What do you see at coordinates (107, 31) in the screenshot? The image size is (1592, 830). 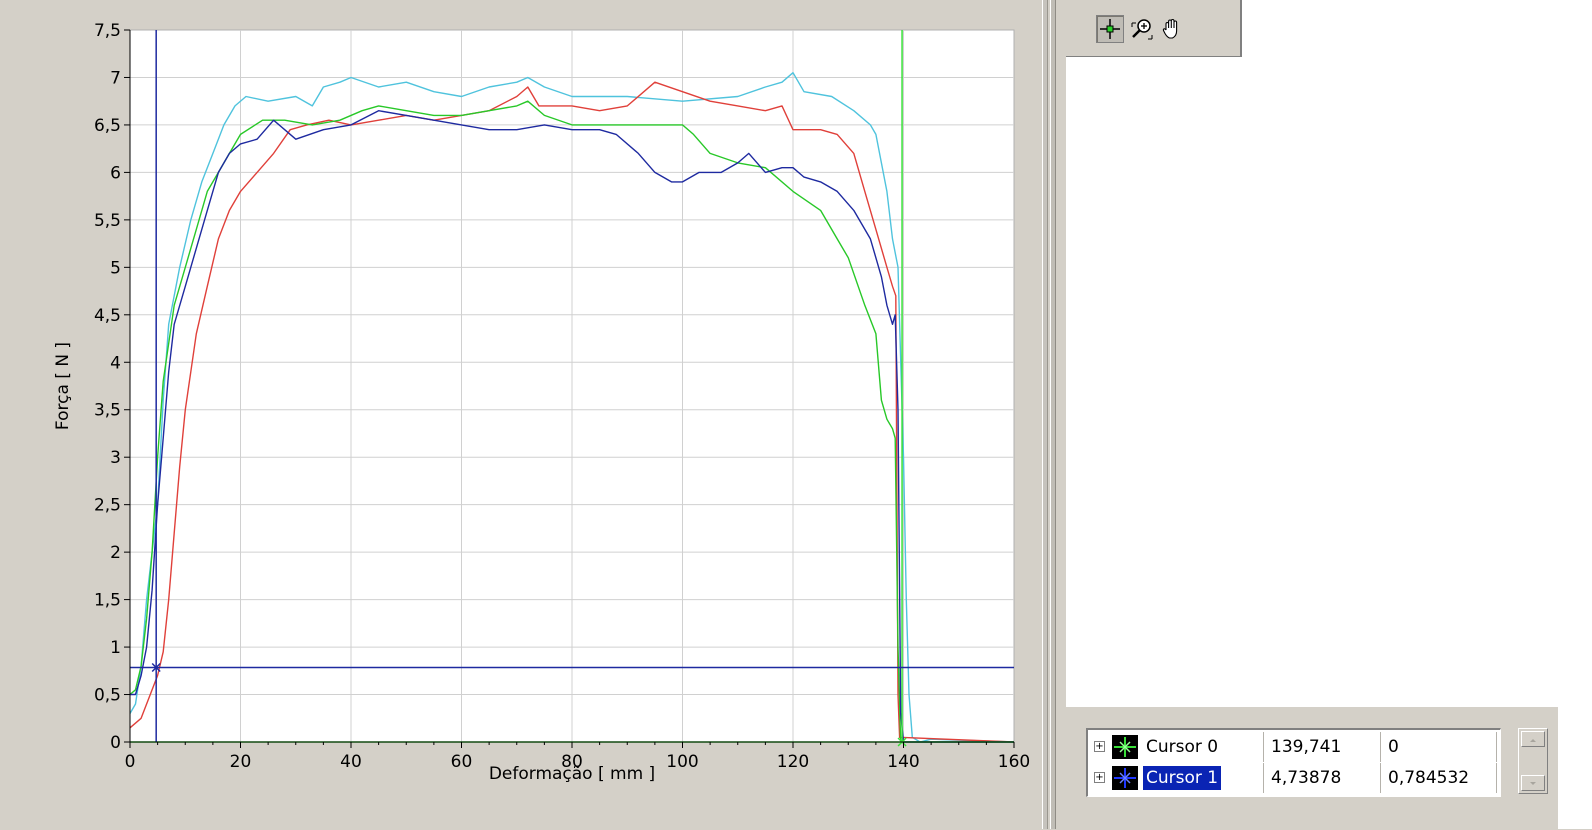 I see `y-tick-label: 7,5` at bounding box center [107, 31].